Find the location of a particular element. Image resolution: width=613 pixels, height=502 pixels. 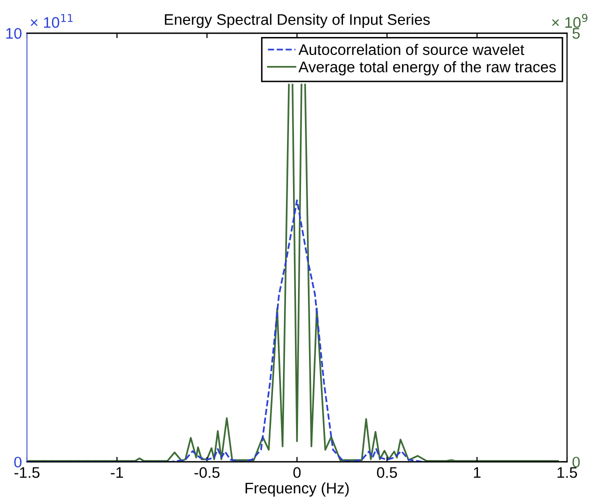

x-tick-label: -1.5 is located at coordinates (27, 472).